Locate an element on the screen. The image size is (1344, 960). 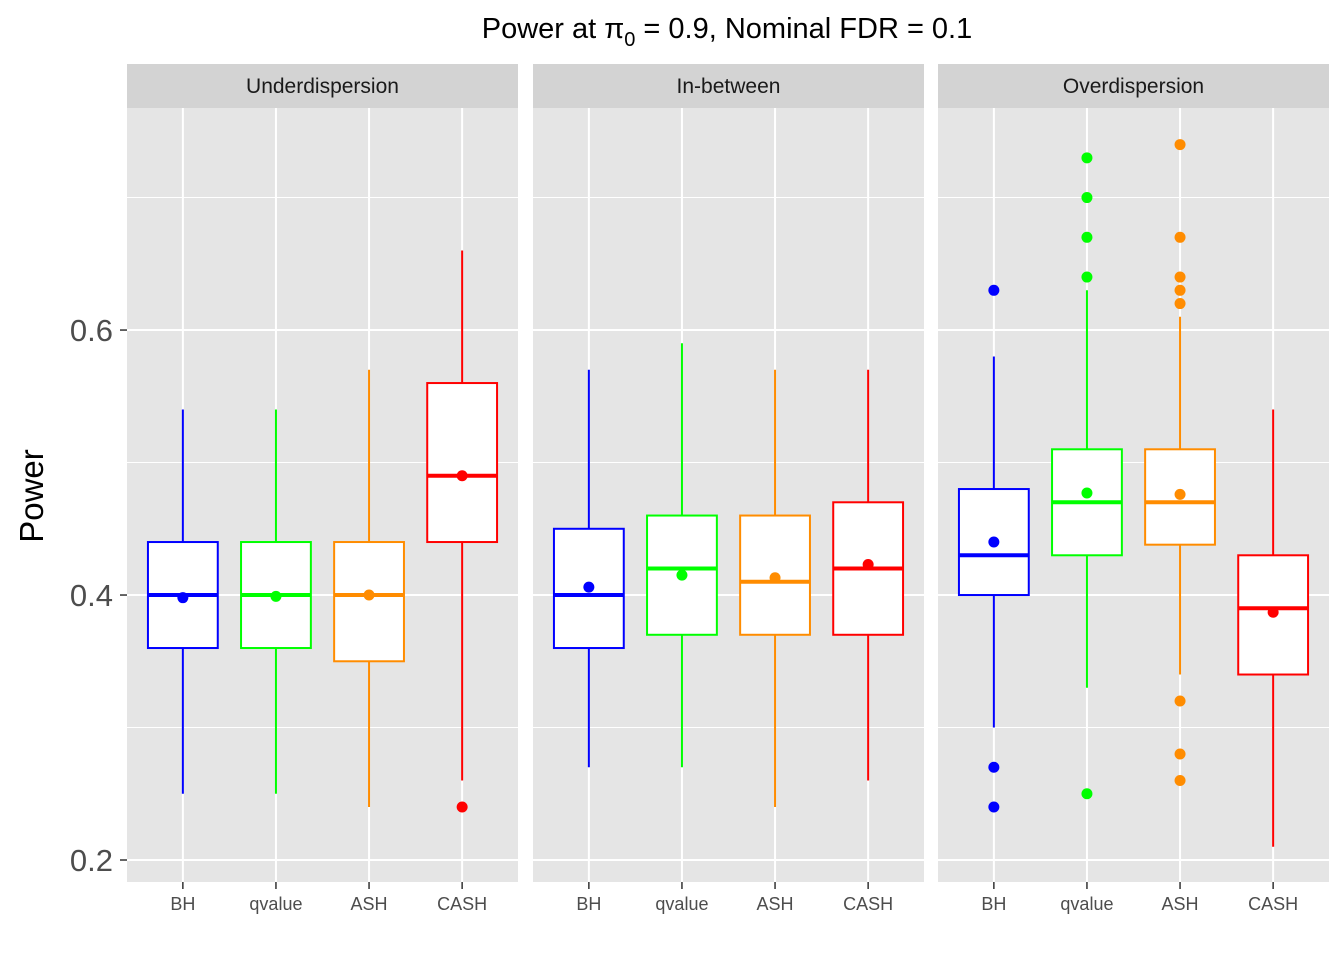
facet-strip-label: In-between is located at coordinates (729, 86).